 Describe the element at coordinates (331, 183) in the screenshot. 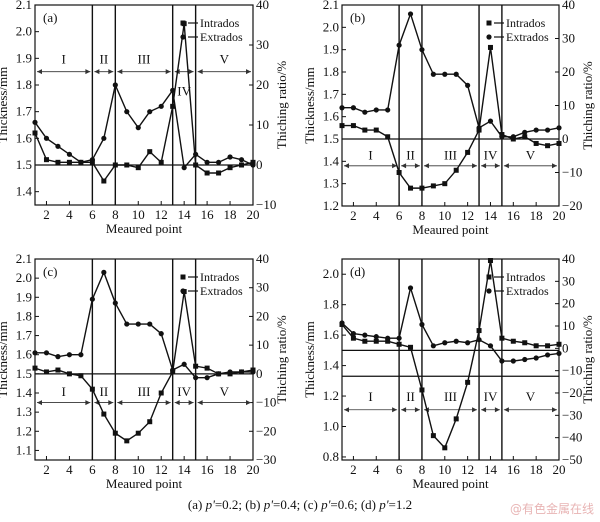

I see `y-tick-label: 1.3` at that location.